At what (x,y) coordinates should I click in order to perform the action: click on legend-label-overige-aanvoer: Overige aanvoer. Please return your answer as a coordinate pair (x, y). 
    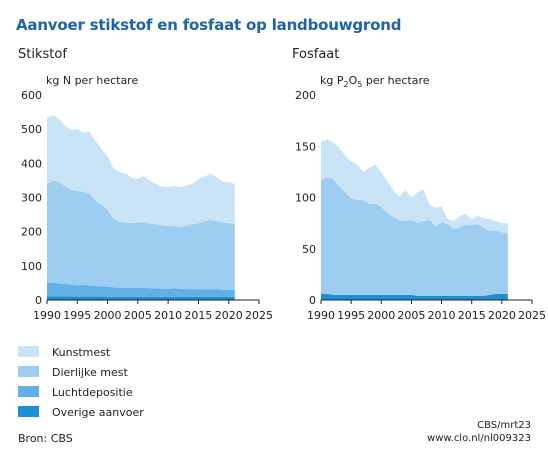
    Looking at the image, I should click on (98, 412).